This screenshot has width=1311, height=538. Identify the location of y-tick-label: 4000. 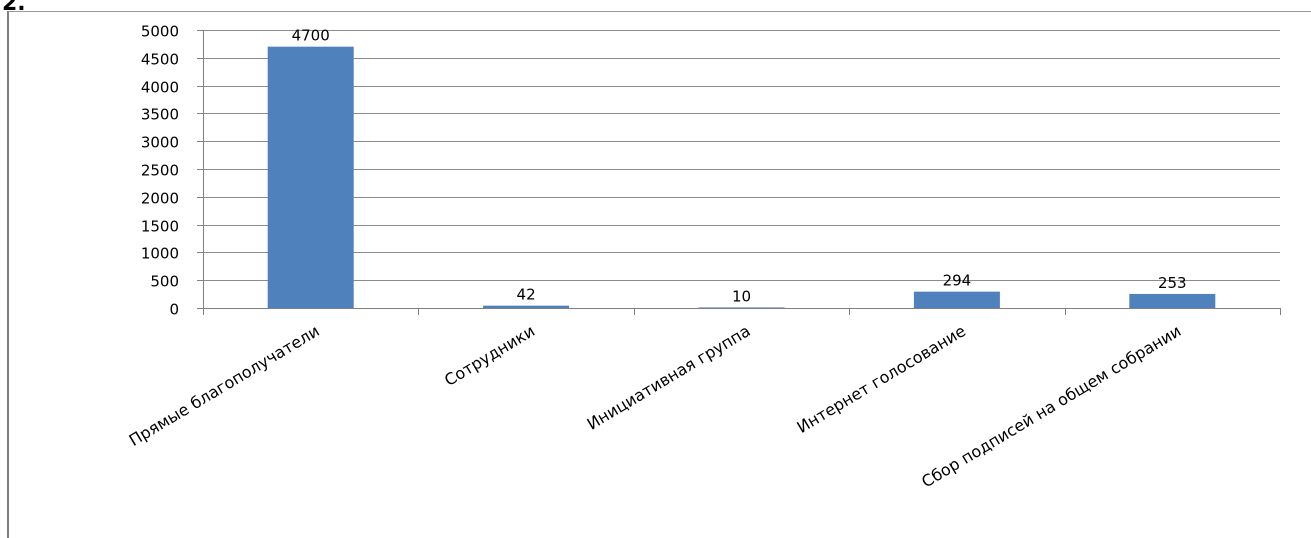
(160, 88).